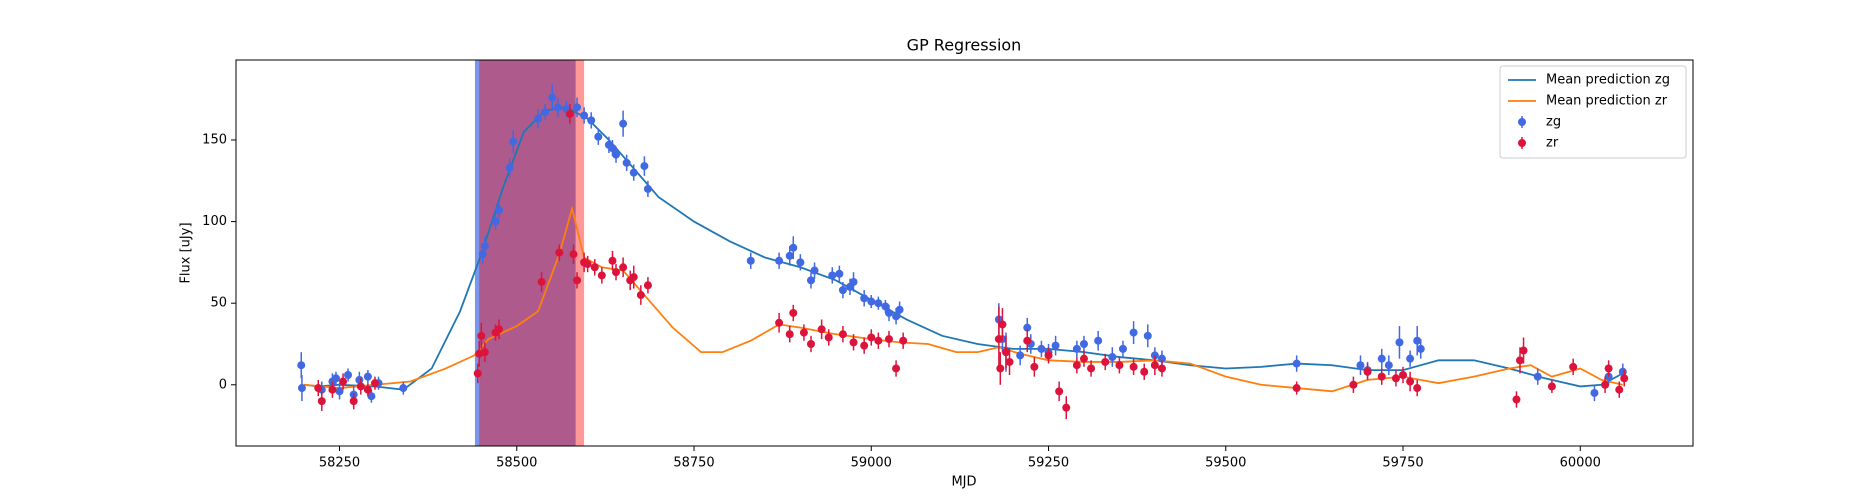 The width and height of the screenshot is (1875, 500). What do you see at coordinates (963, 482) in the screenshot?
I see `x-axis-label: MJD` at bounding box center [963, 482].